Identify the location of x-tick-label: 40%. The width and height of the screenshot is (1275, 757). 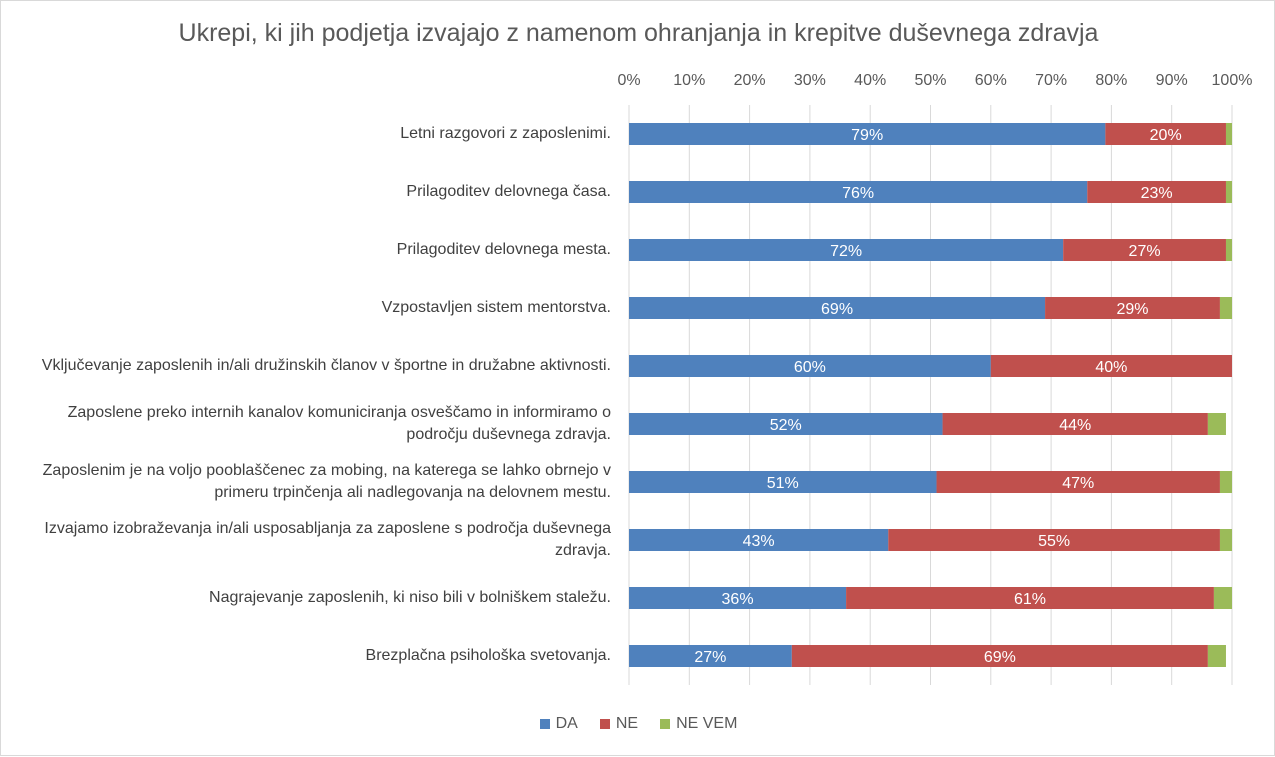
(870, 80).